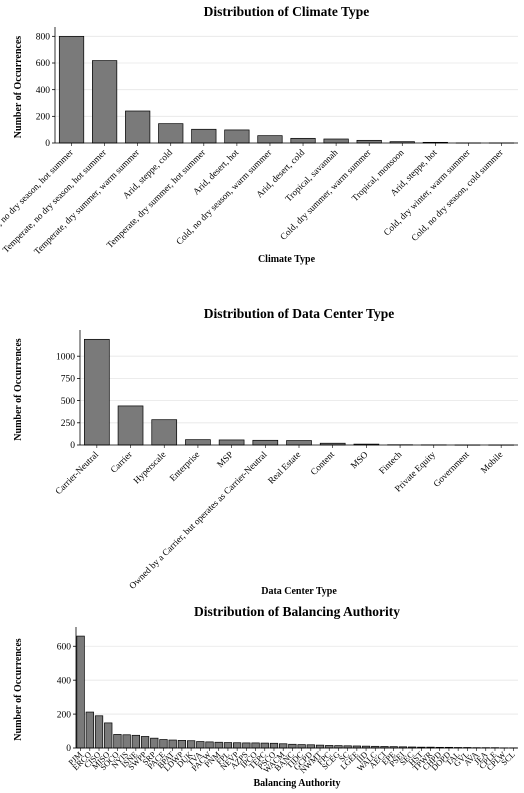  Describe the element at coordinates (284, 467) in the screenshot. I see `x-tick-label: Real Estate` at that location.